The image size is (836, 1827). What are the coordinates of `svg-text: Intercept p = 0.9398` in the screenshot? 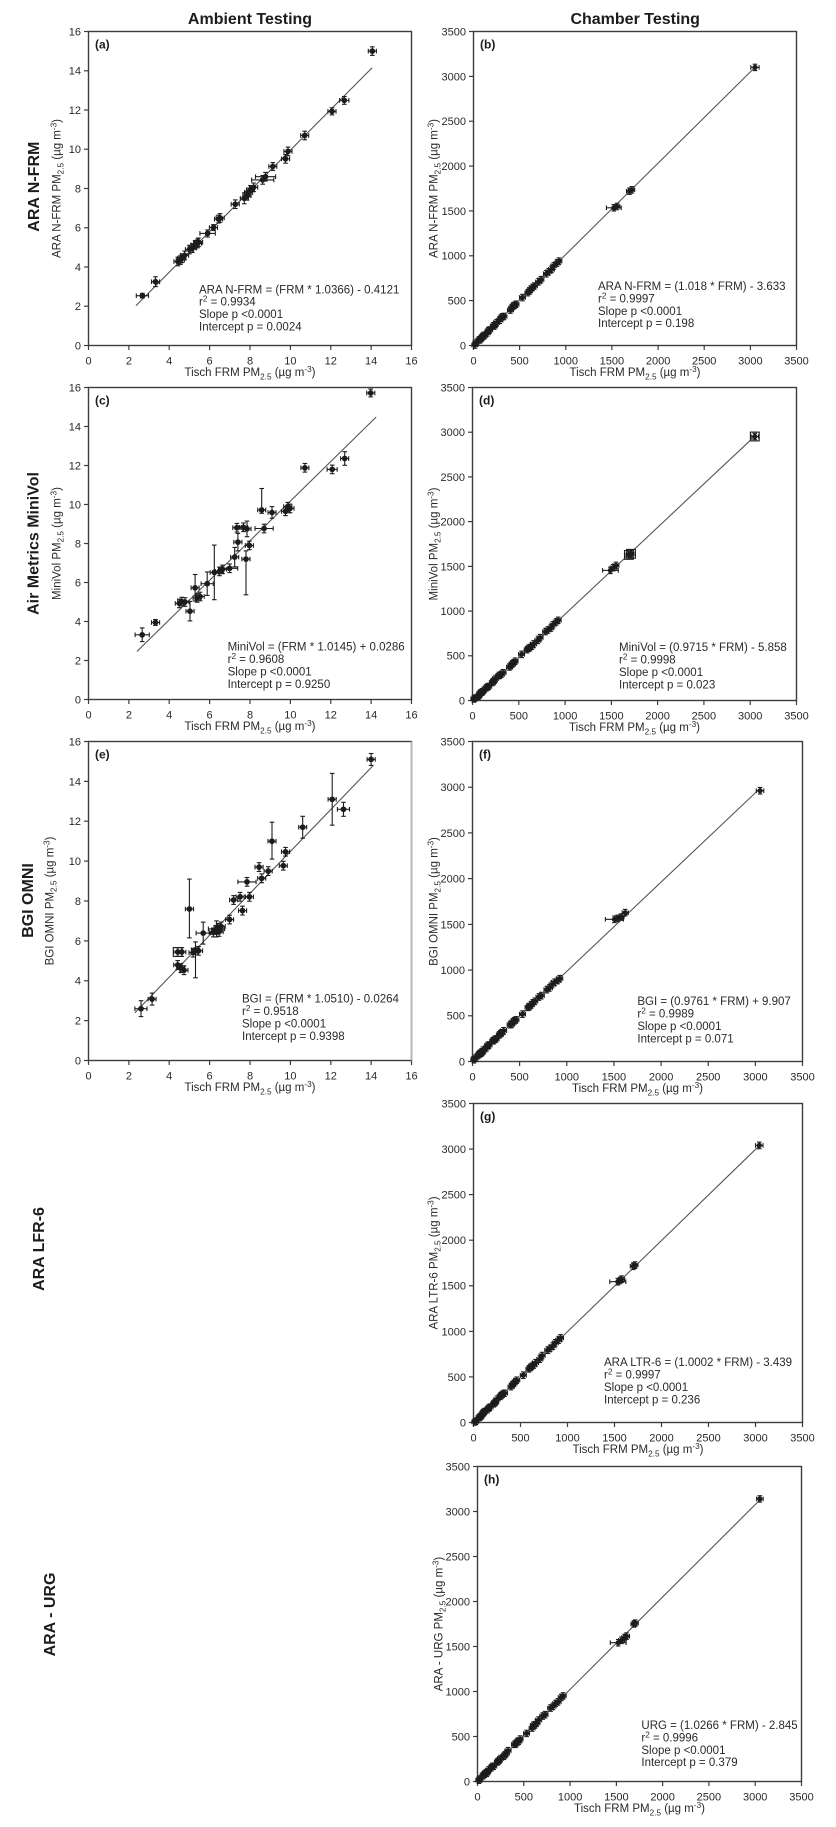 It's located at (293, 1037).